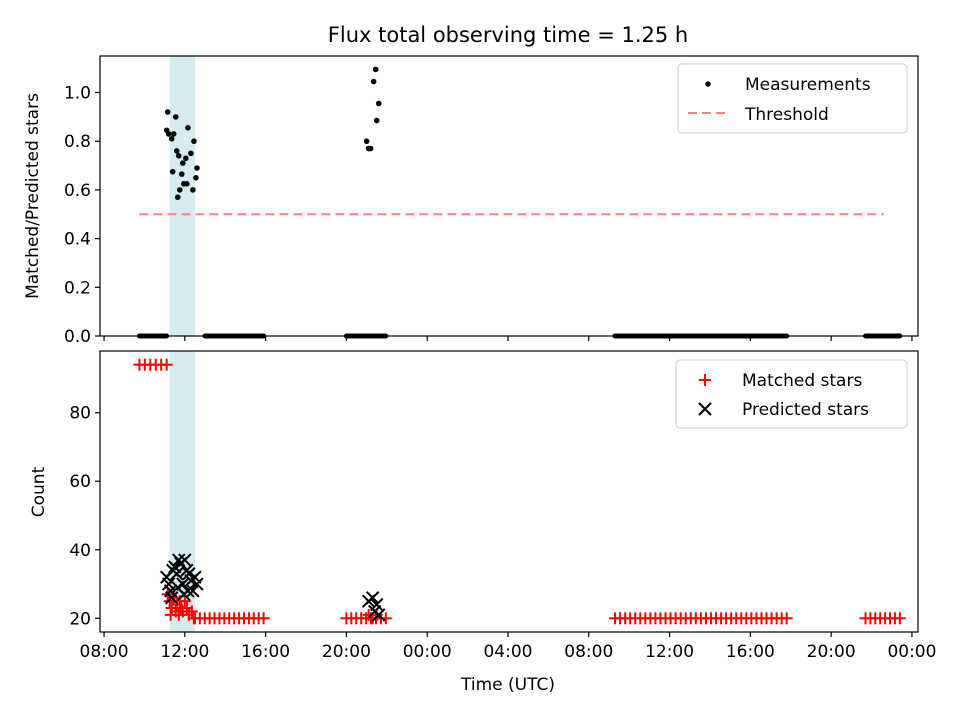 Image resolution: width=960 pixels, height=720 pixels. Describe the element at coordinates (77, 94) in the screenshot. I see `top-ytick-label-5: 1.0` at that location.